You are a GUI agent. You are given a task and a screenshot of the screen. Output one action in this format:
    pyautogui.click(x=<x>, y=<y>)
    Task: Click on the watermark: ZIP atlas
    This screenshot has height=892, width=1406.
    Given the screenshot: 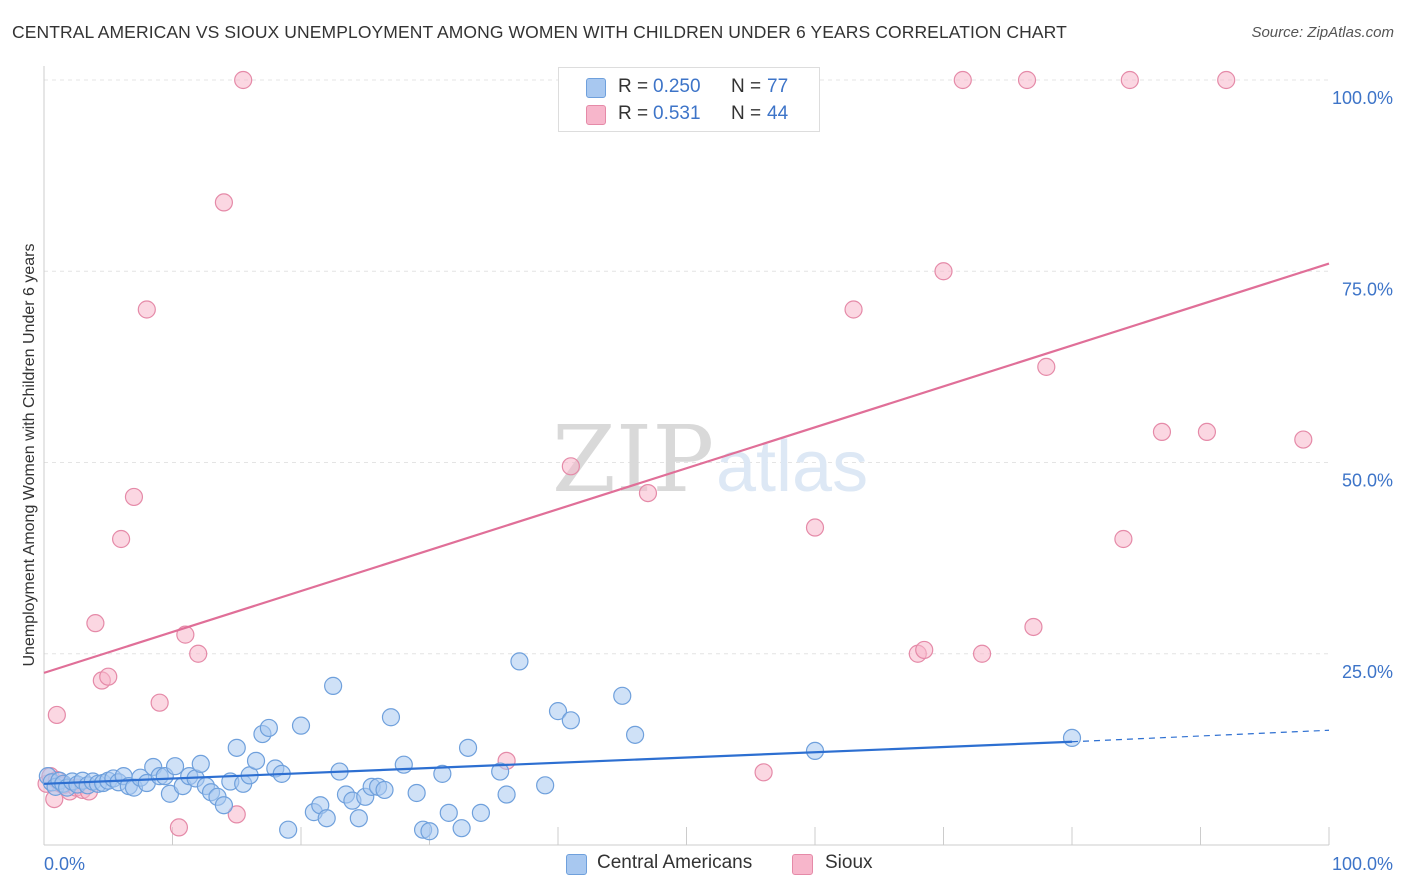 What is the action you would take?
    pyautogui.click(x=710, y=459)
    